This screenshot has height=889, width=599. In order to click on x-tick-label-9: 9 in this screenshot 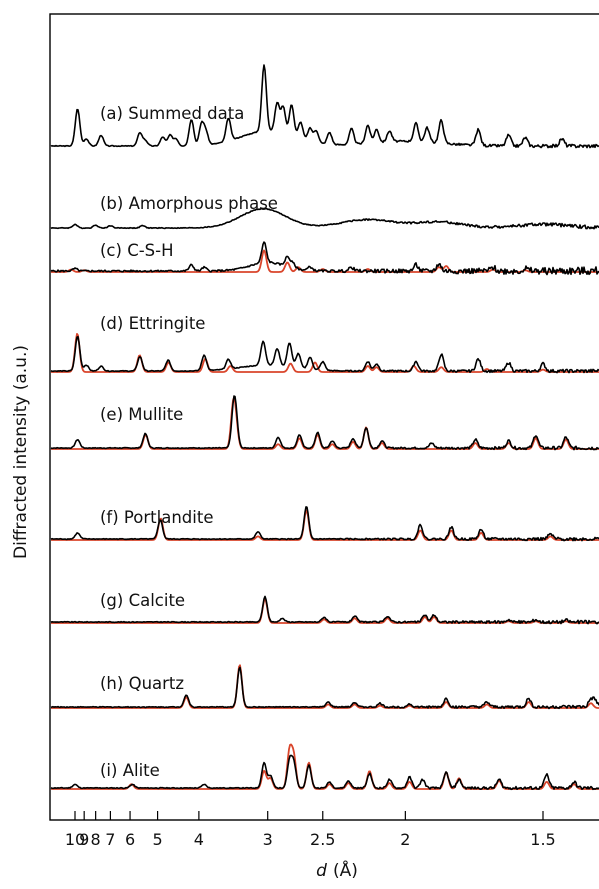, I will do `click(84, 839)`.